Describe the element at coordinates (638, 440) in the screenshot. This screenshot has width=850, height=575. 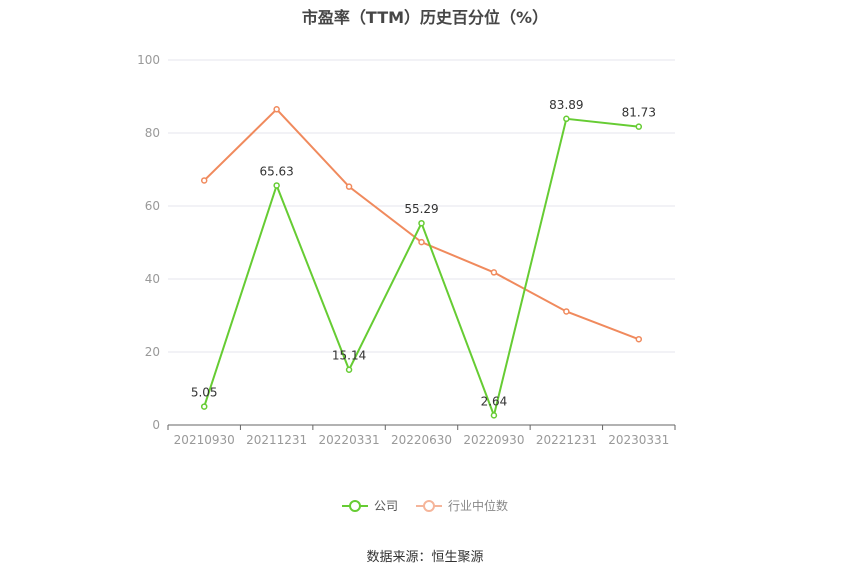
I see `x-tick-label: 20230331` at that location.